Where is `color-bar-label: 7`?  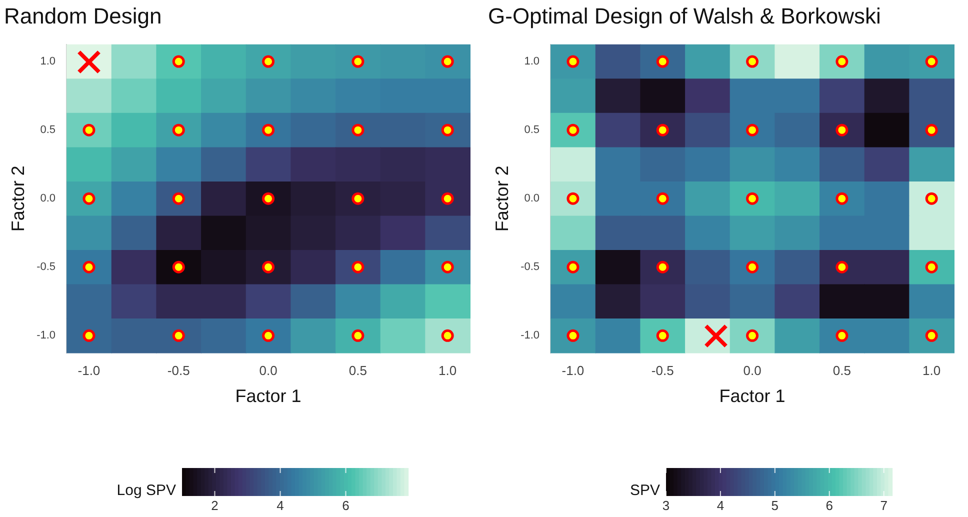
color-bar-label: 7 is located at coordinates (884, 506).